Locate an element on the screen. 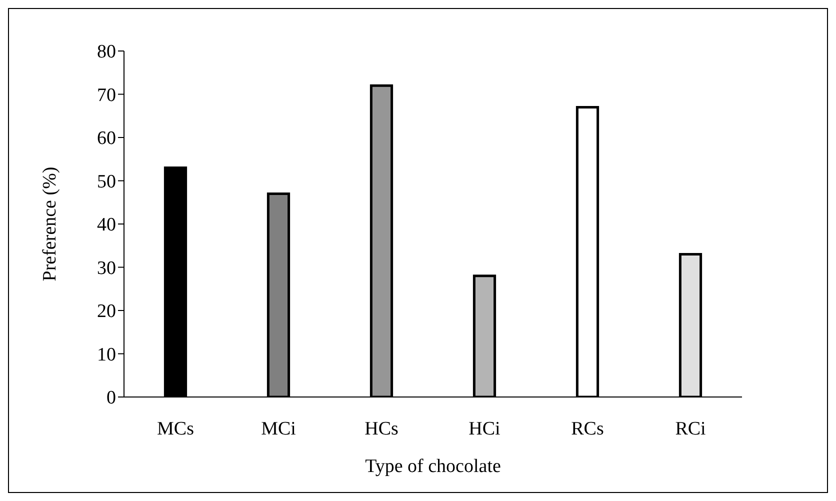 Image resolution: width=836 pixels, height=501 pixels. y-tick-label: 50 is located at coordinates (106, 181).